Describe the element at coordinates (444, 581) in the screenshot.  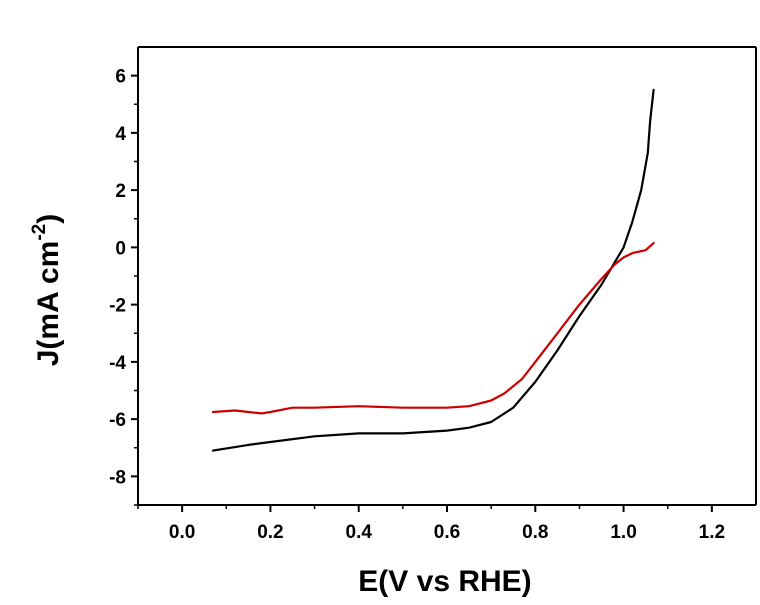
I see `x-axis-title: E(V vs RHE)` at that location.